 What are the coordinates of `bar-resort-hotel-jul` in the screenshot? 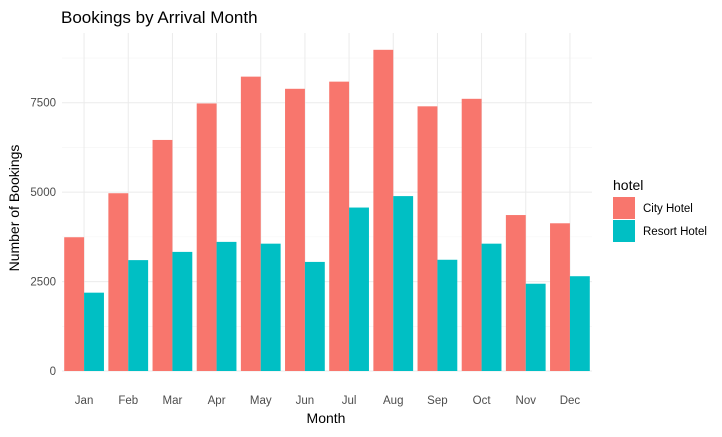 It's located at (359, 289).